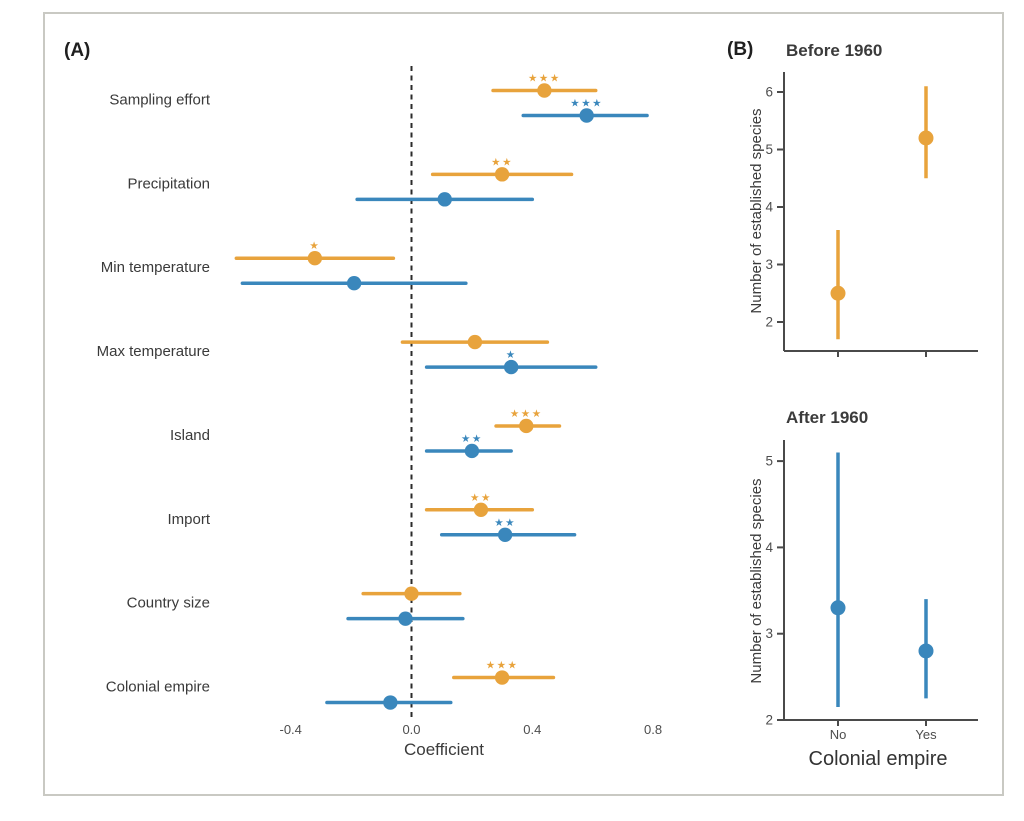 The width and height of the screenshot is (1024, 821). I want to click on row-label: Min temperature, so click(155, 267).